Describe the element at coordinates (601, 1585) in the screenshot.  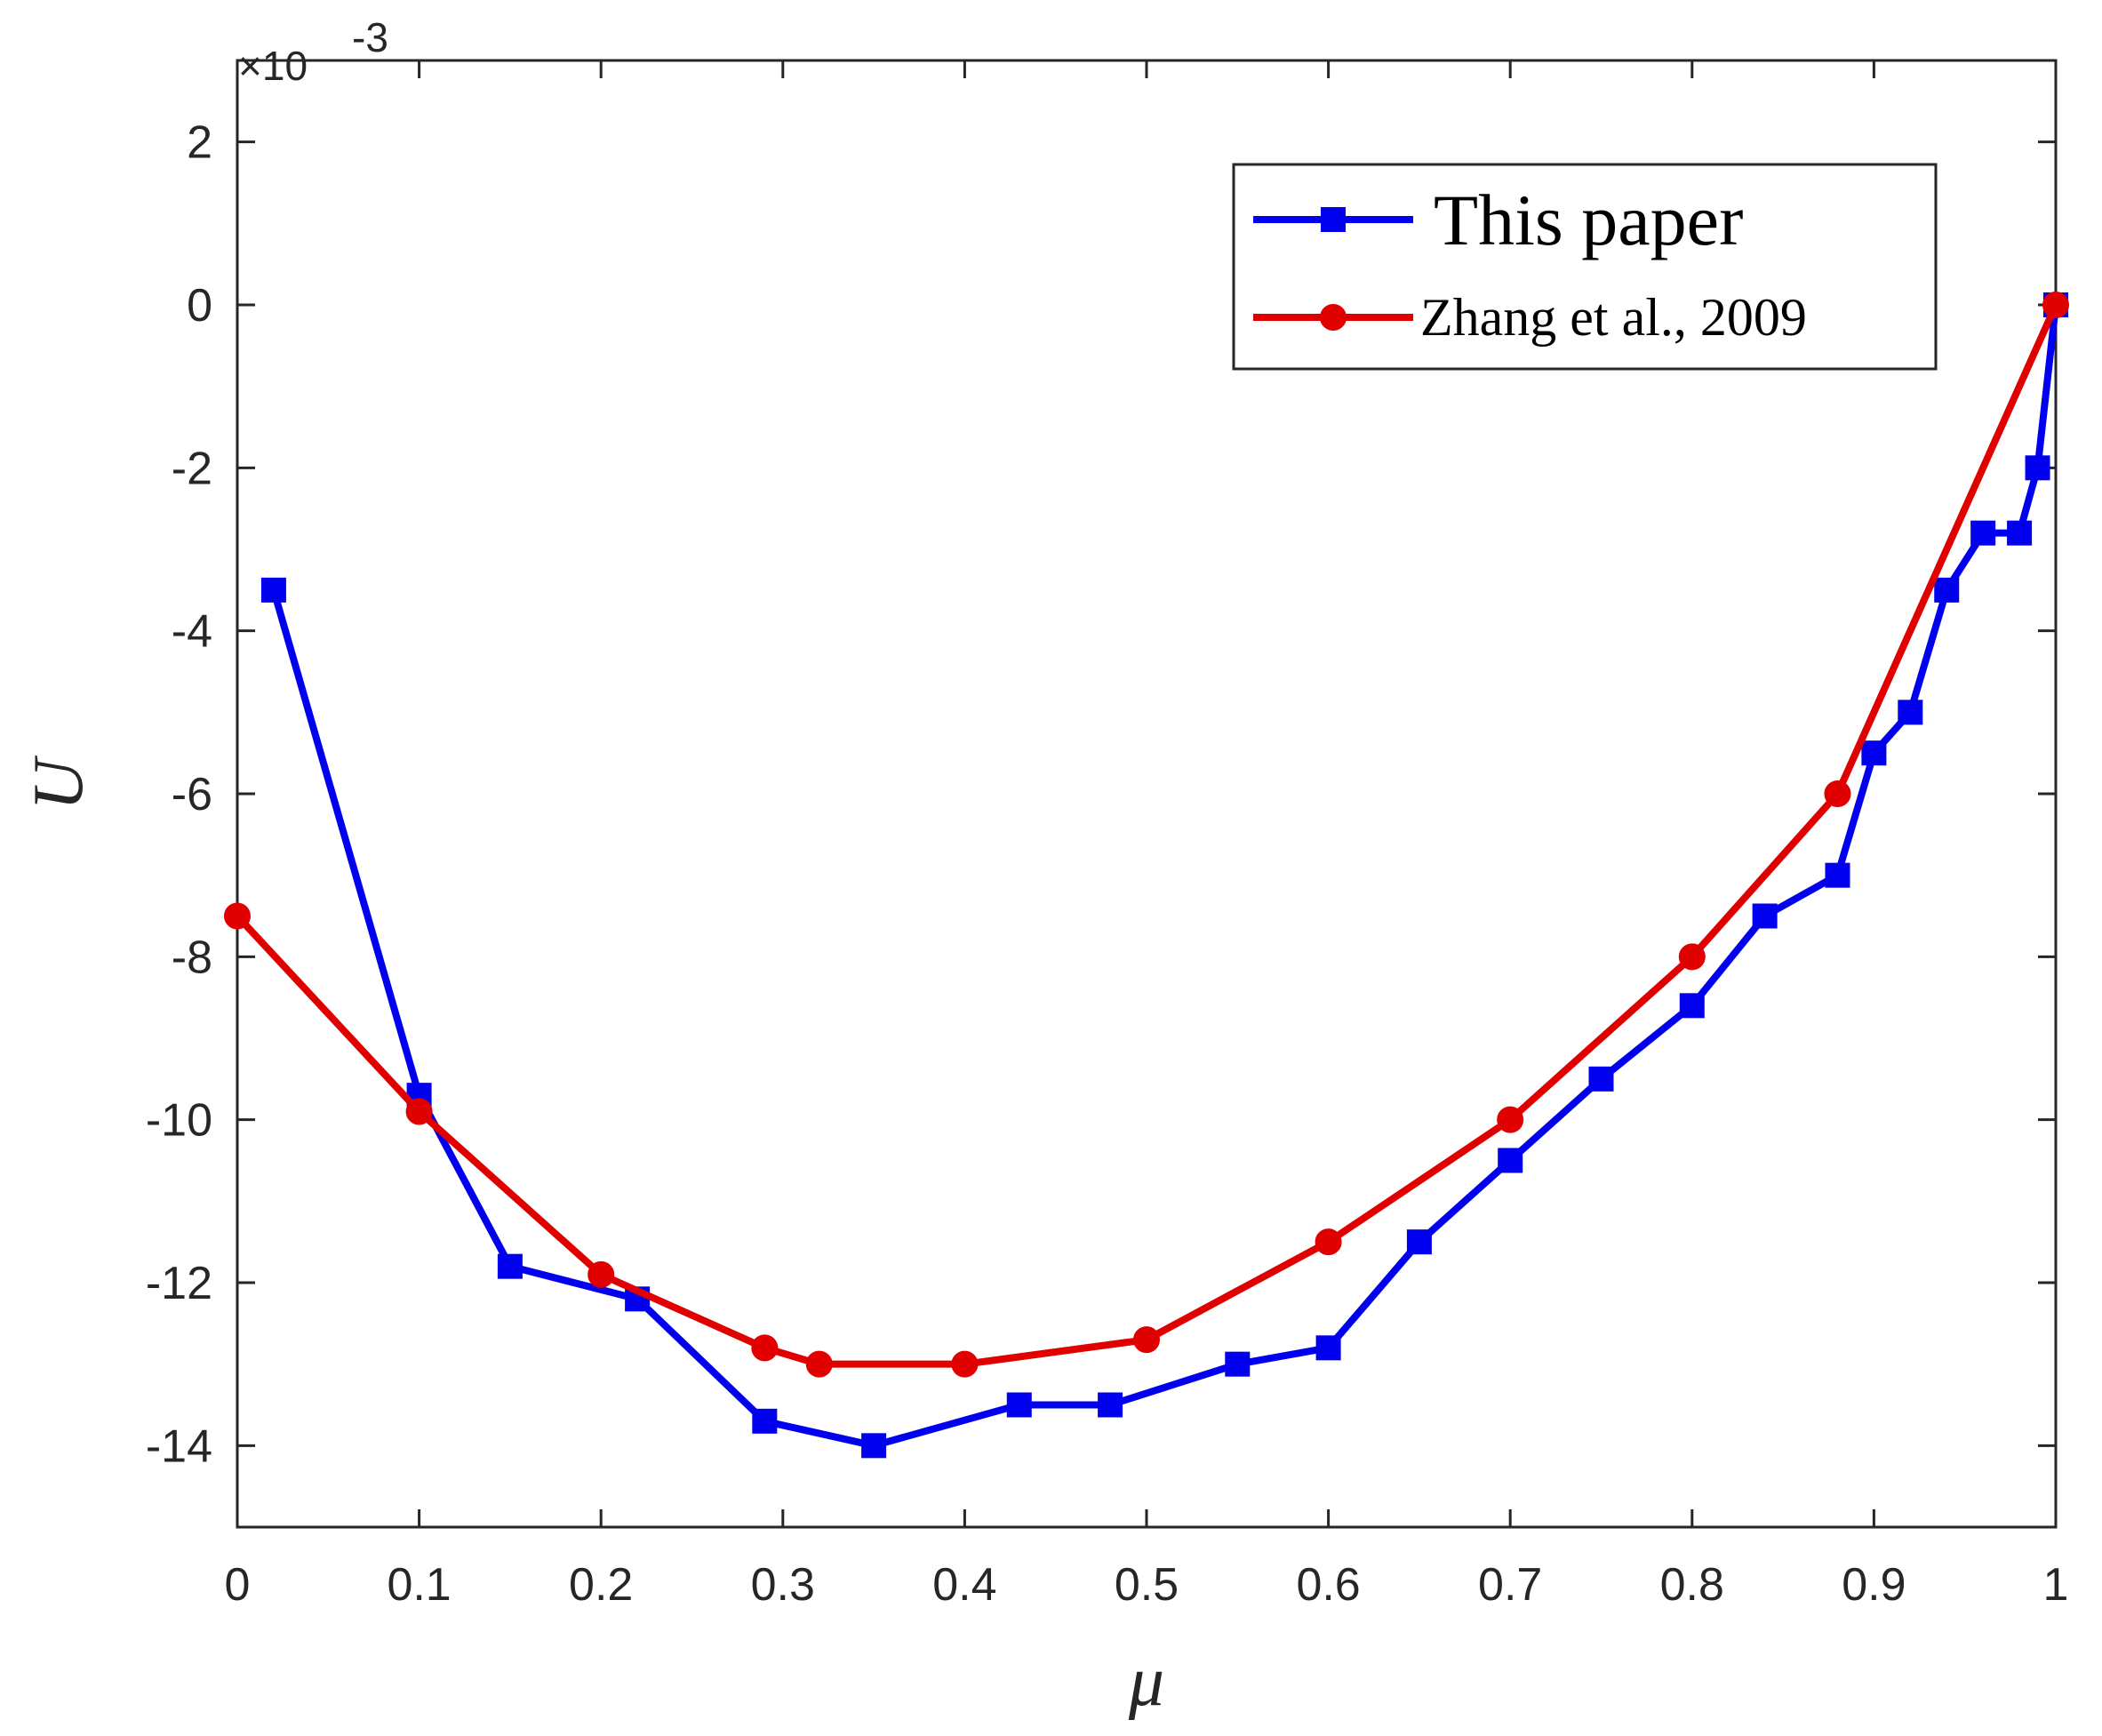
I see `x-tick-label: 0.2` at that location.